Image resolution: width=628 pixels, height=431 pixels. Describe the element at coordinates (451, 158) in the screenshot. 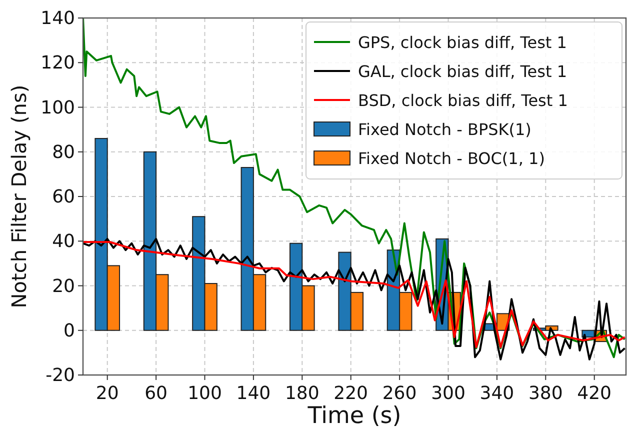

I see `legend-label: Fixed Notch - BOC(1, 1)` at that location.